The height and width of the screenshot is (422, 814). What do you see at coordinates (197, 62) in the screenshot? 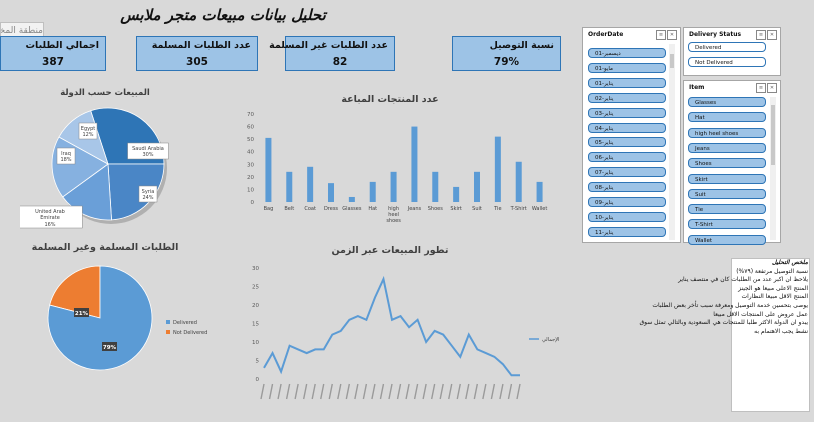
I see `kpi-value: 305` at bounding box center [197, 62].